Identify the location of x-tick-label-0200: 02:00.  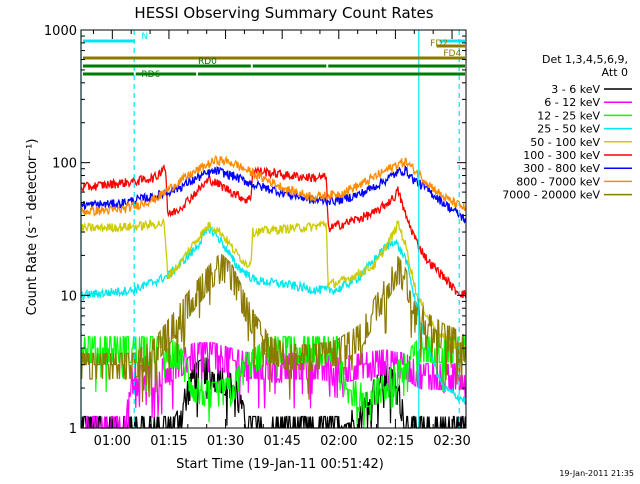
(338, 441).